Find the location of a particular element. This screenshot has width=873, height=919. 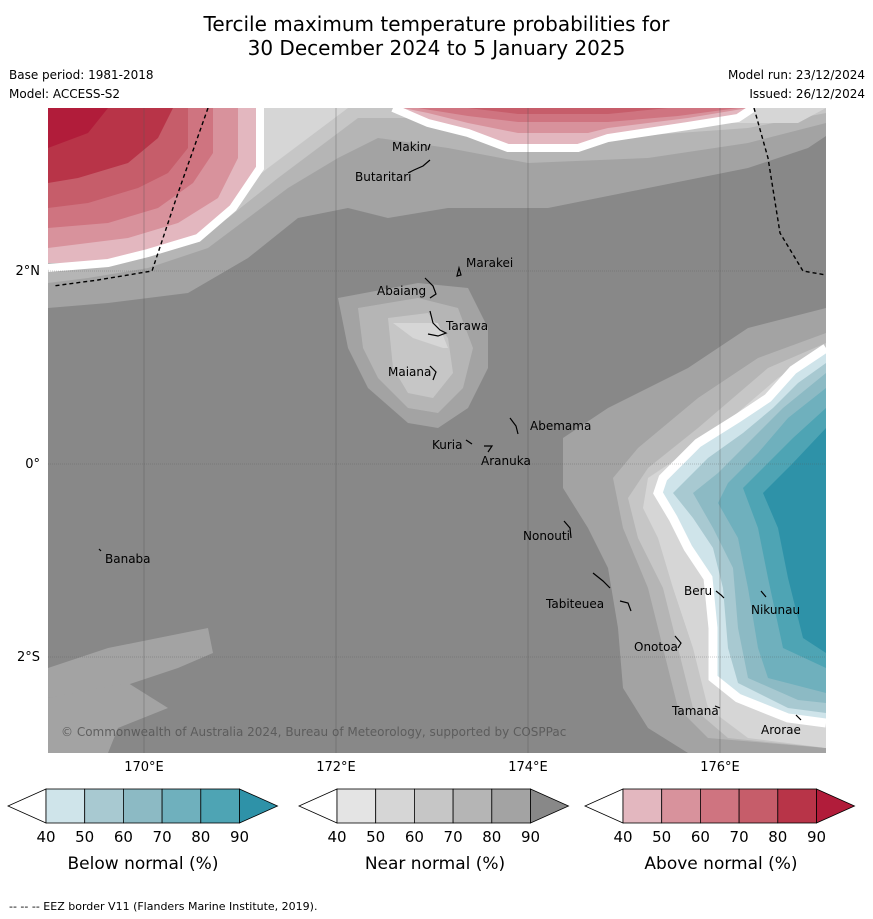

lon-label-176e: 176°E is located at coordinates (720, 767).